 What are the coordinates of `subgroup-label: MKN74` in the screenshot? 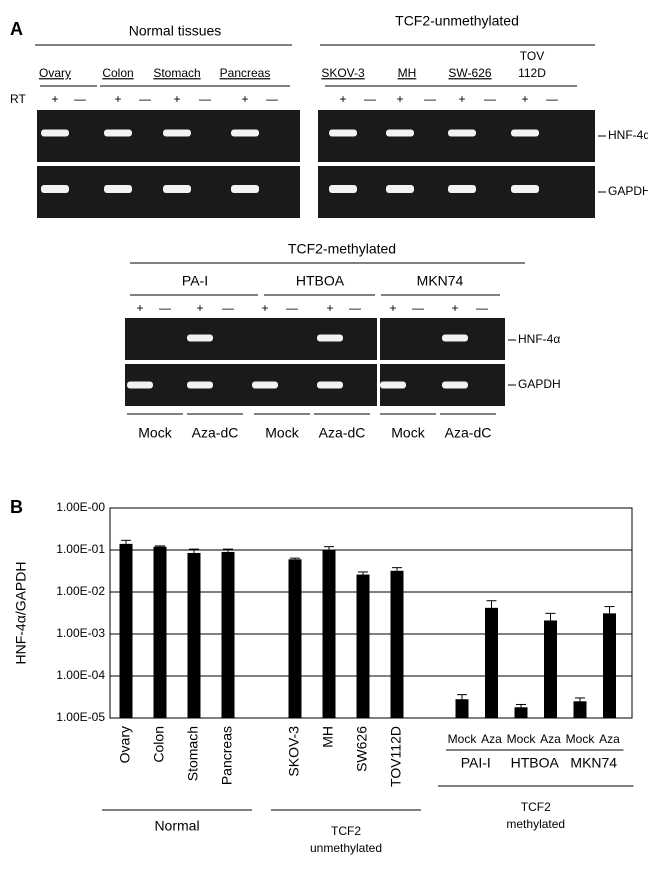 It's located at (593, 763).